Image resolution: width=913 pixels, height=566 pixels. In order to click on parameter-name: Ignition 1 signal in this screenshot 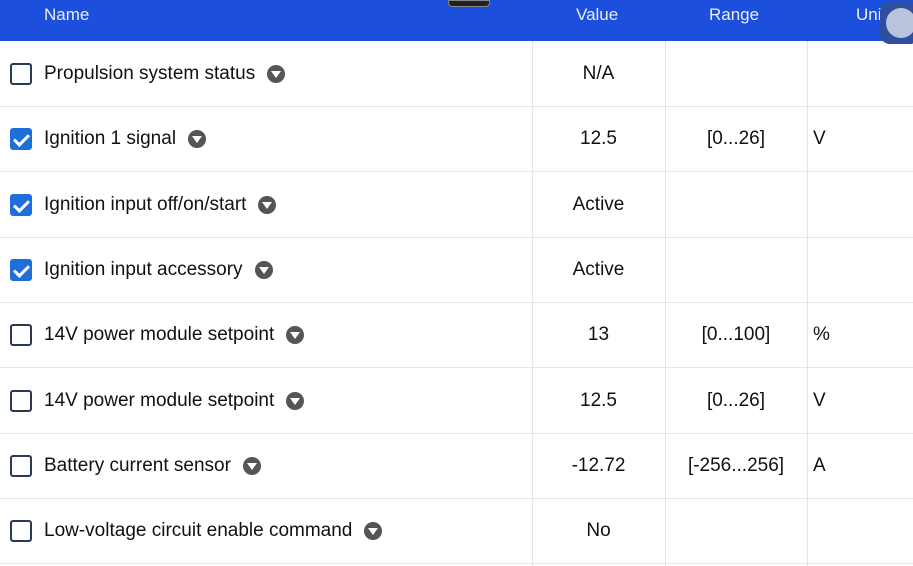, I will do `click(125, 139)`.